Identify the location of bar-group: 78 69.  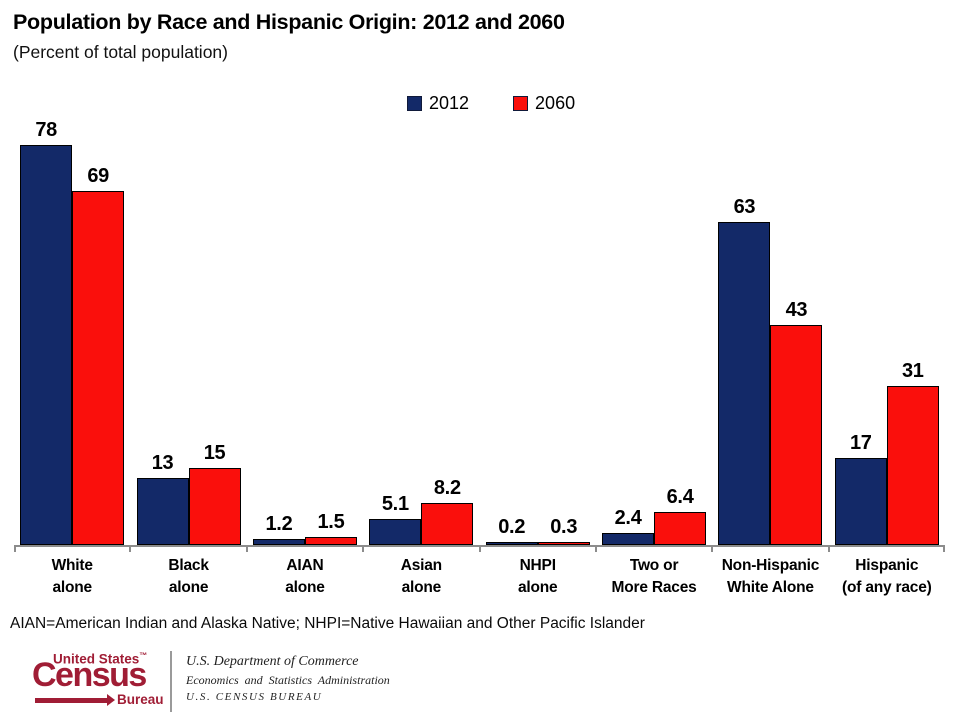
(72, 330).